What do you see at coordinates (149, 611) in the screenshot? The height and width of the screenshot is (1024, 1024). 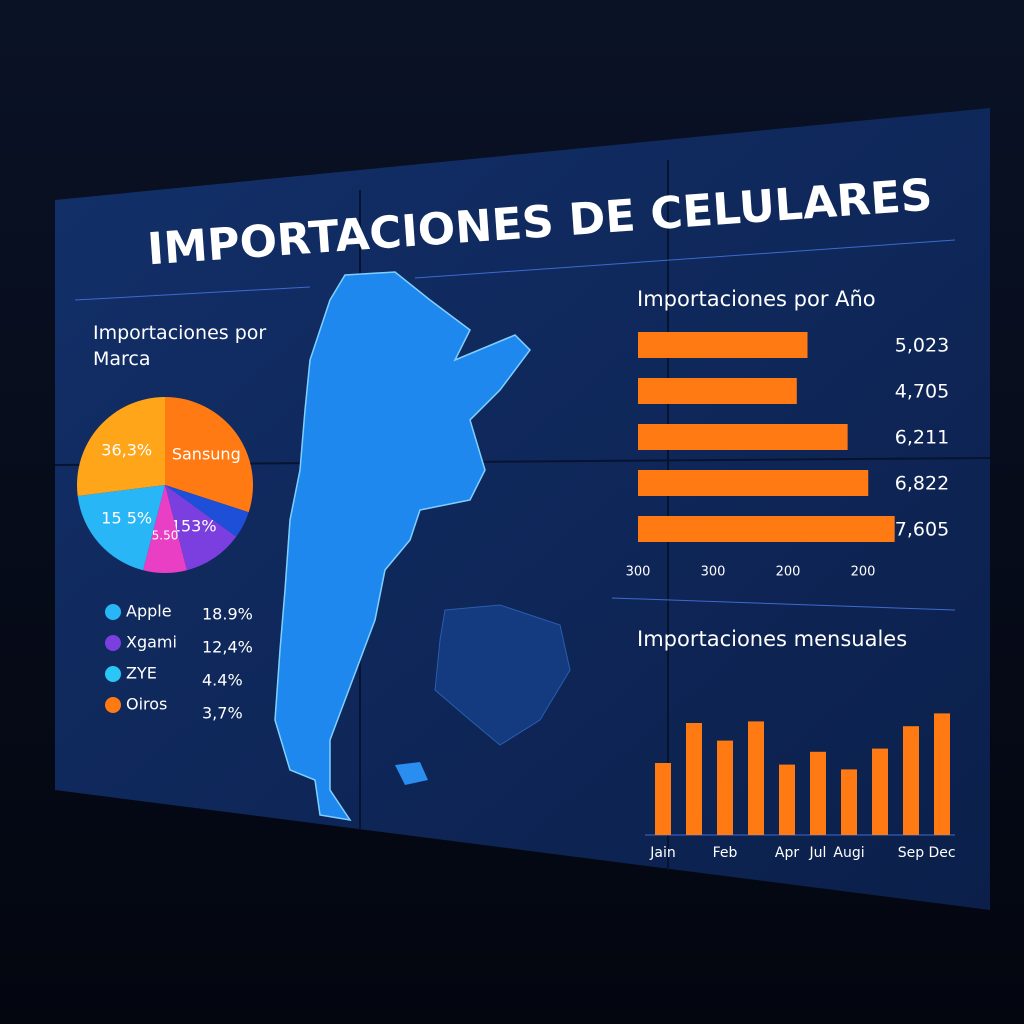 I see `legend-label: Apple` at bounding box center [149, 611].